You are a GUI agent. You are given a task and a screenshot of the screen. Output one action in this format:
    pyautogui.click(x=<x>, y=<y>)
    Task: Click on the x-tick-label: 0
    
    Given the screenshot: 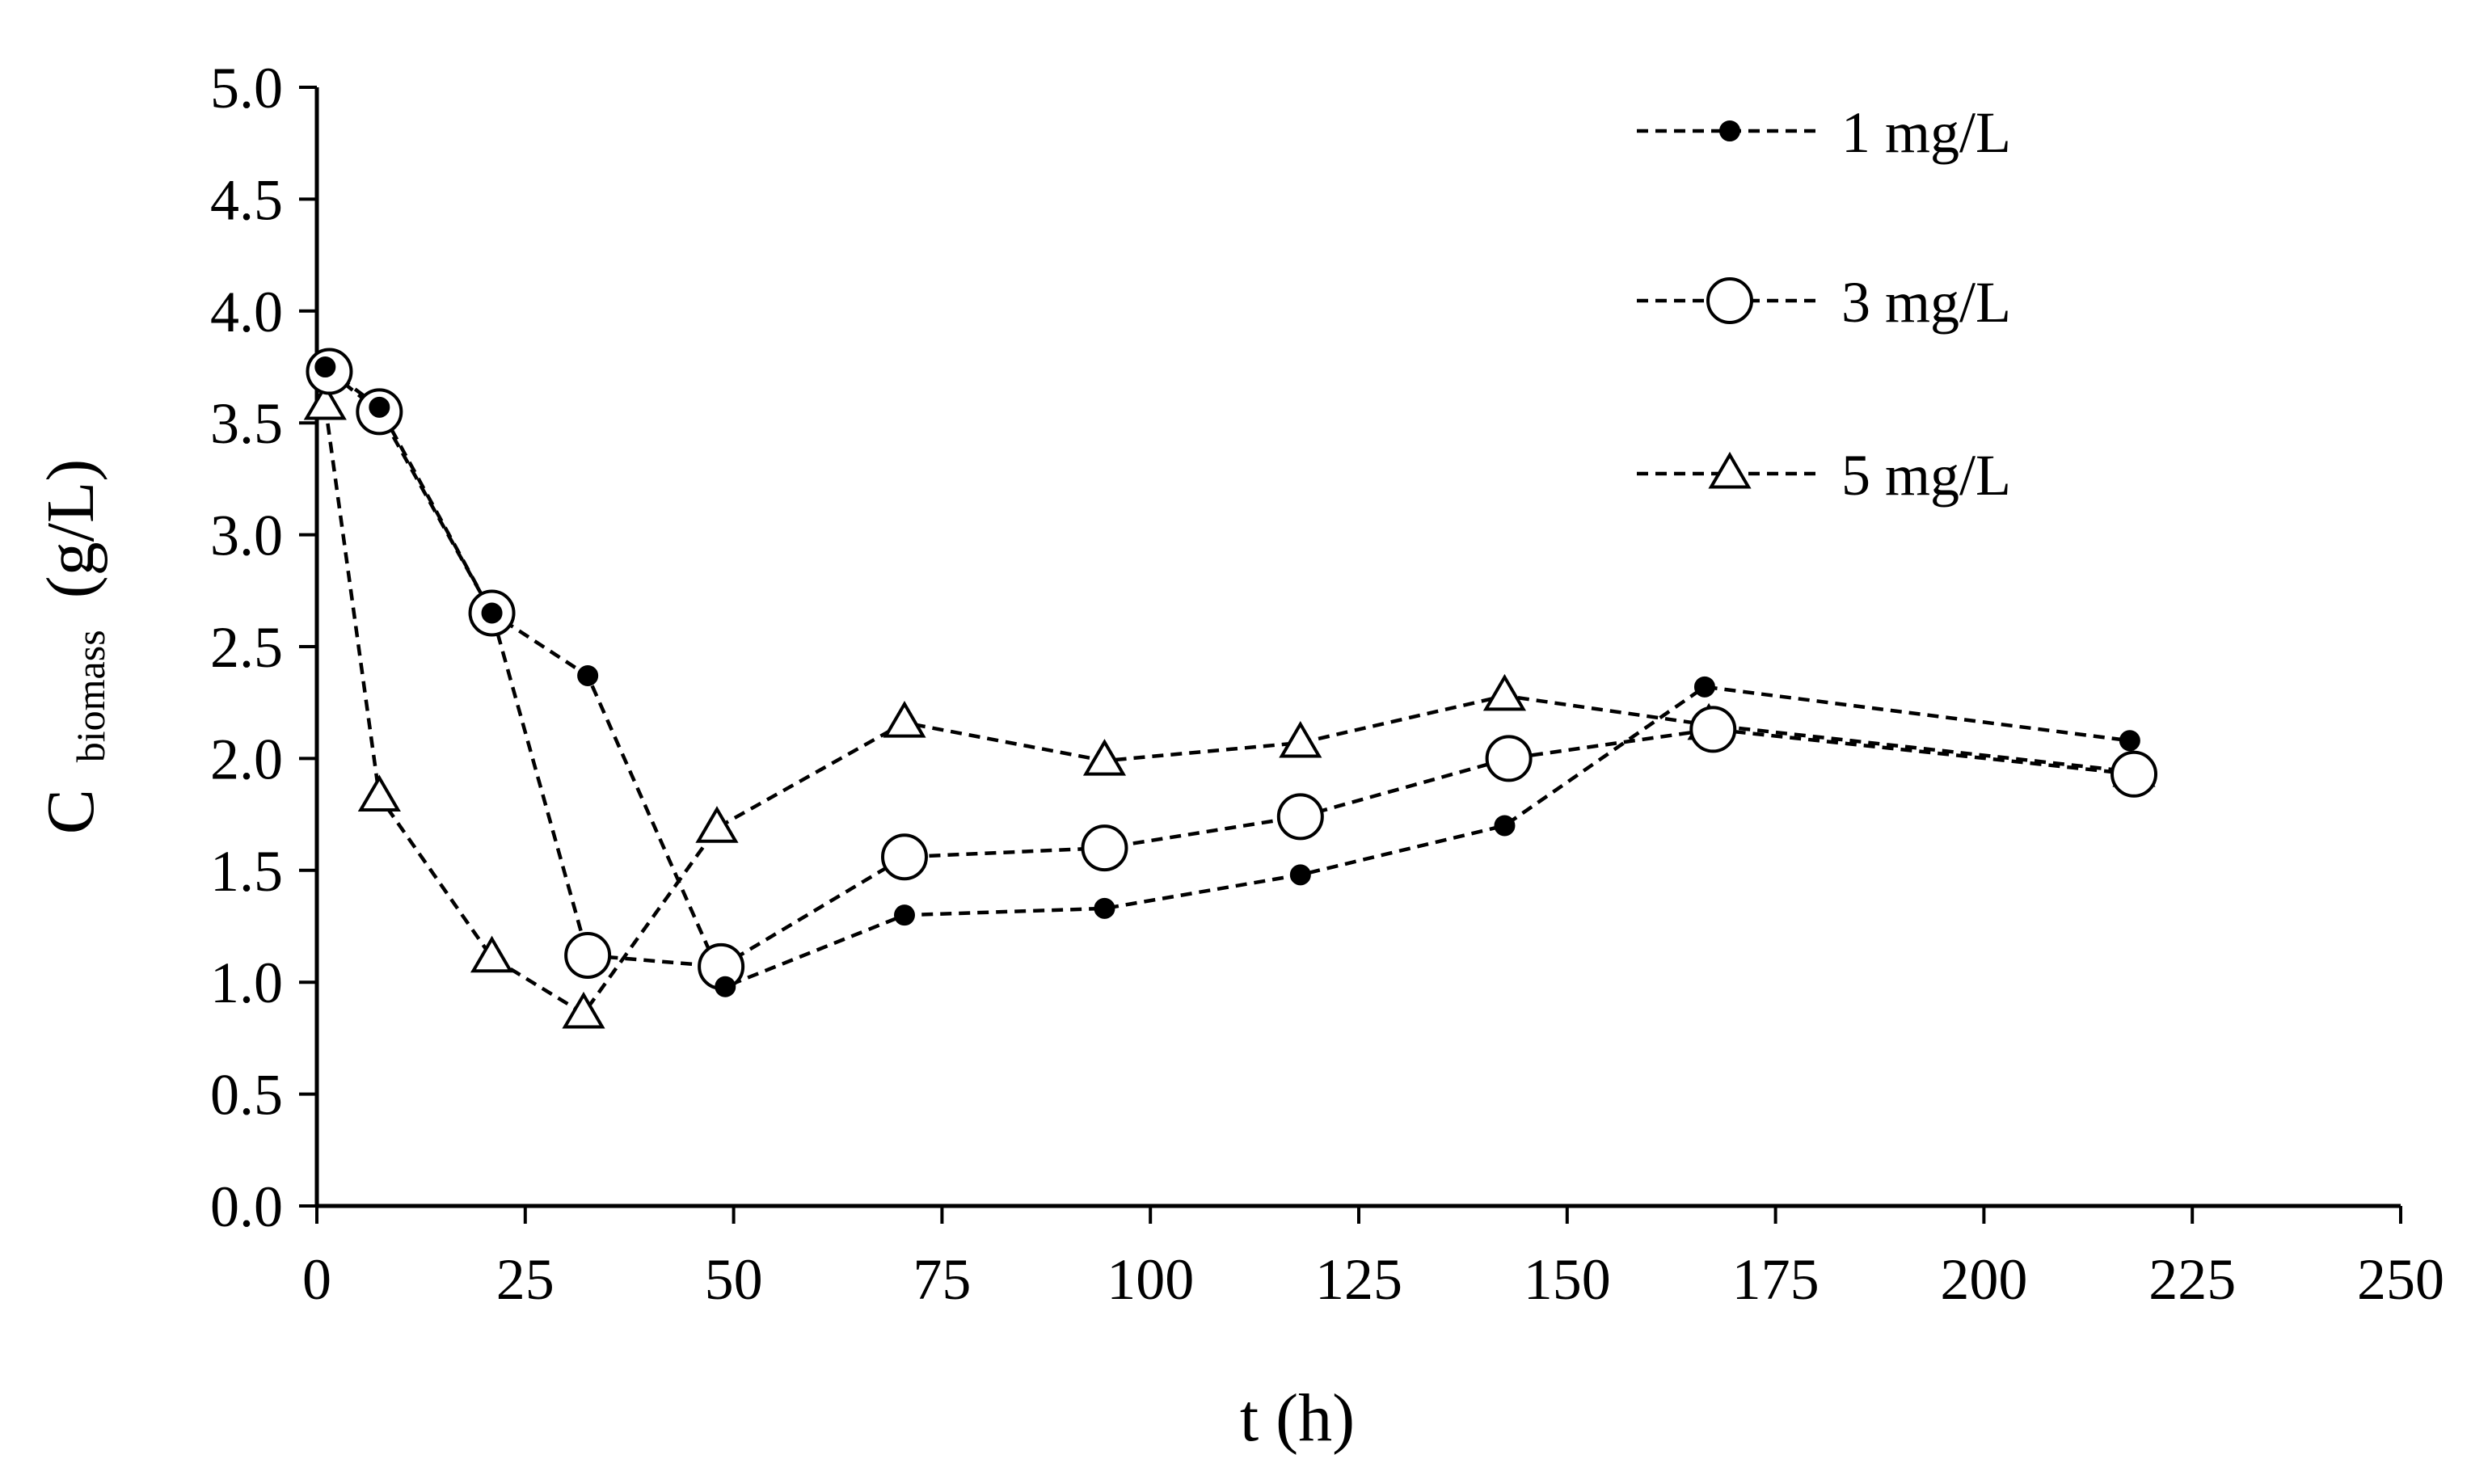 What is the action you would take?
    pyautogui.click(x=317, y=1279)
    